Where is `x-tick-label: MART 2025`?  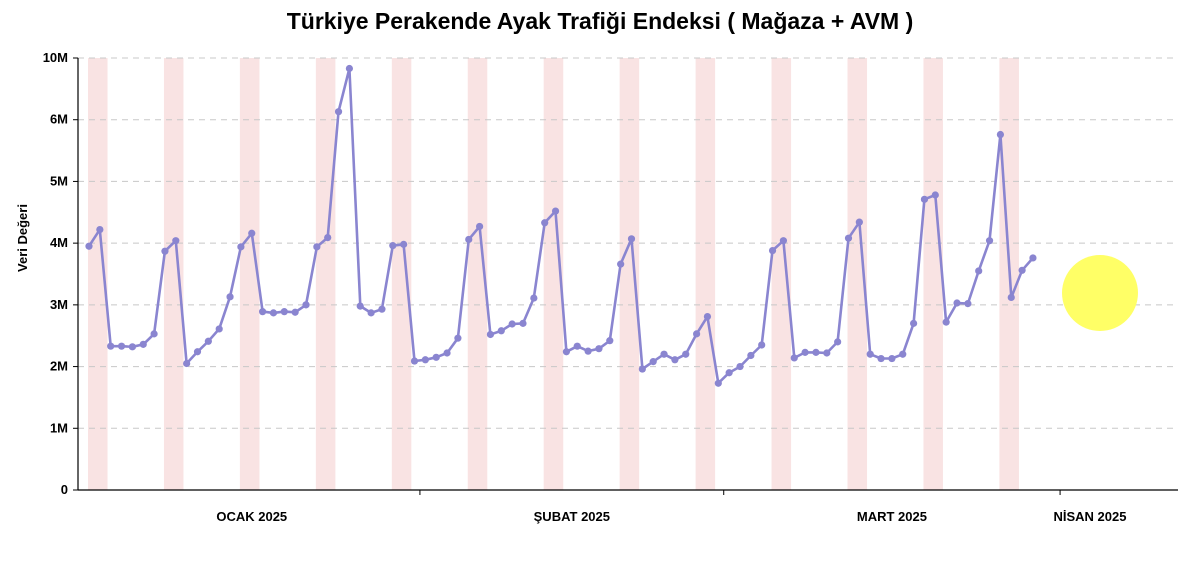 x-tick-label: MART 2025 is located at coordinates (892, 516).